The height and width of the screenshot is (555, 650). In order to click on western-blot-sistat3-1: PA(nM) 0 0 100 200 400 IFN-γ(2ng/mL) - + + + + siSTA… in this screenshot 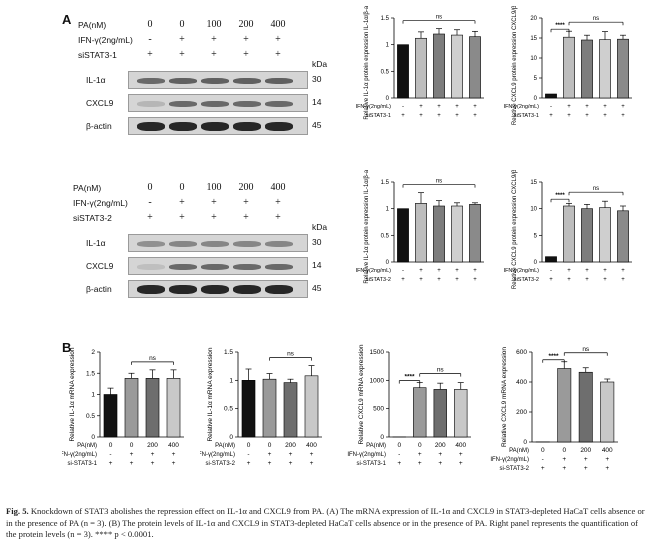, I will do `click(172, 89)`.